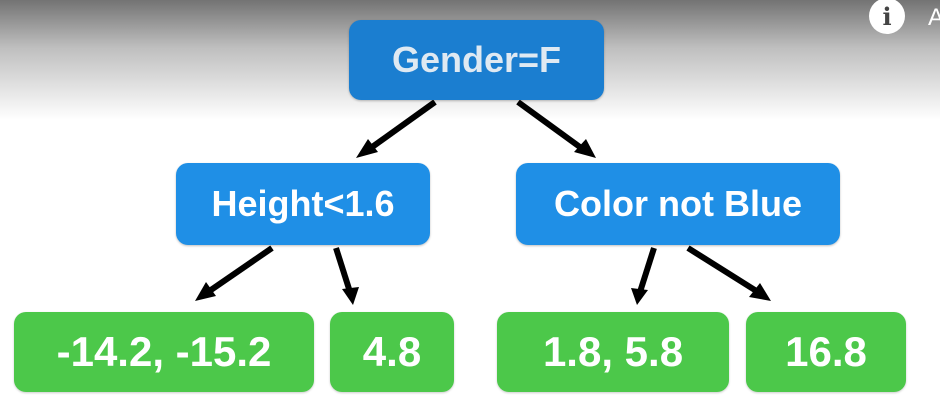  I want to click on arrowhead-right-leaf3, so click(639, 296).